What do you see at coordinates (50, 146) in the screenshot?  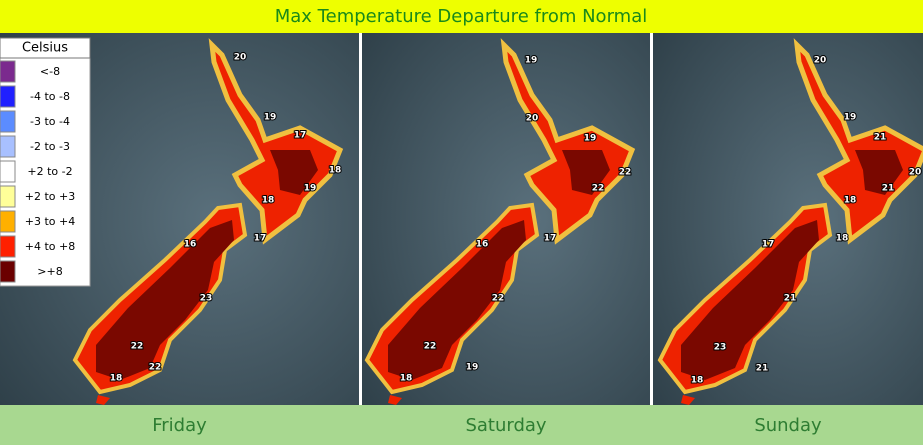 I see `legend-label: -2 to -3` at bounding box center [50, 146].